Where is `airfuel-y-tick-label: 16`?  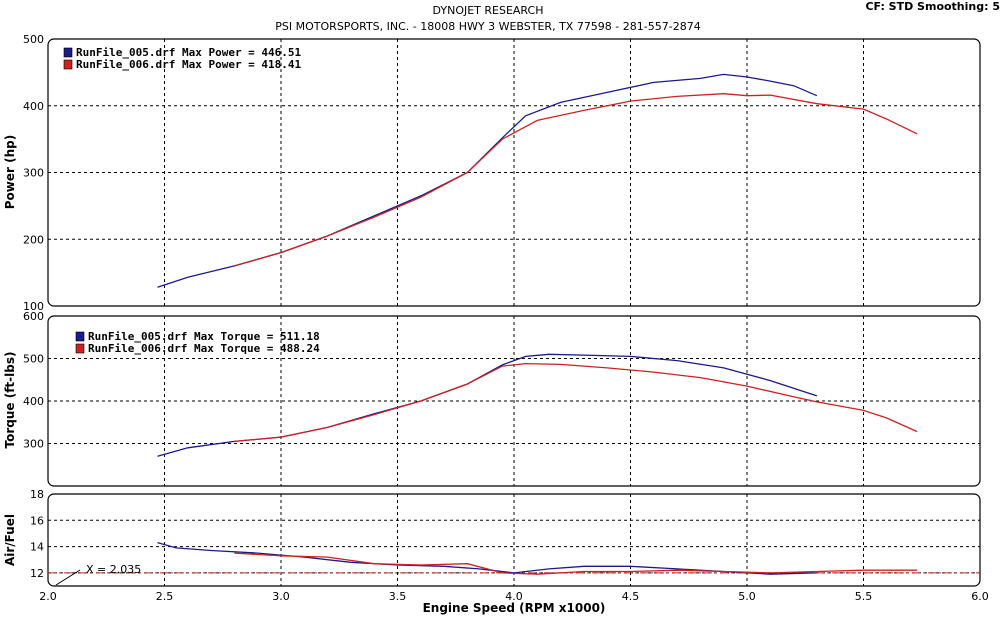 airfuel-y-tick-label: 16 is located at coordinates (37, 520).